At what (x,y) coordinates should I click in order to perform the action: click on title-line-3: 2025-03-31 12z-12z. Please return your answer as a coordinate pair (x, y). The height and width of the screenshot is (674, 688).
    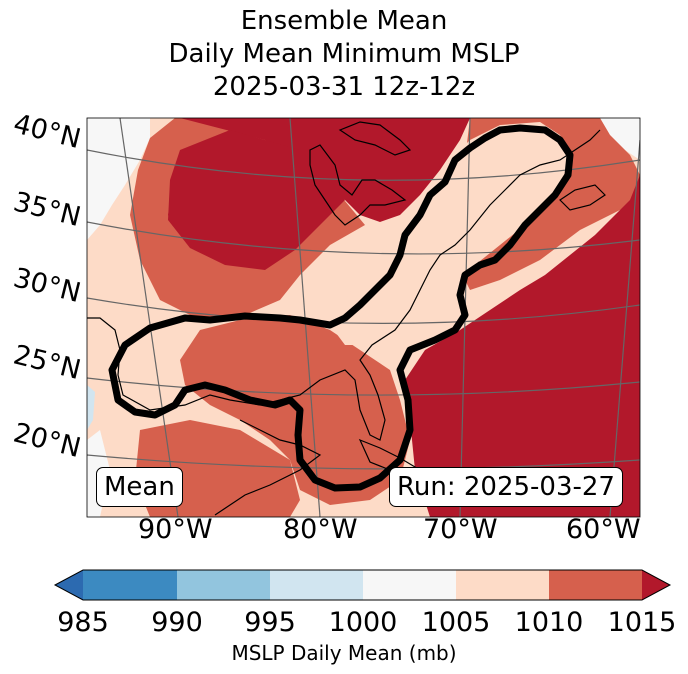
    Looking at the image, I should click on (344, 87).